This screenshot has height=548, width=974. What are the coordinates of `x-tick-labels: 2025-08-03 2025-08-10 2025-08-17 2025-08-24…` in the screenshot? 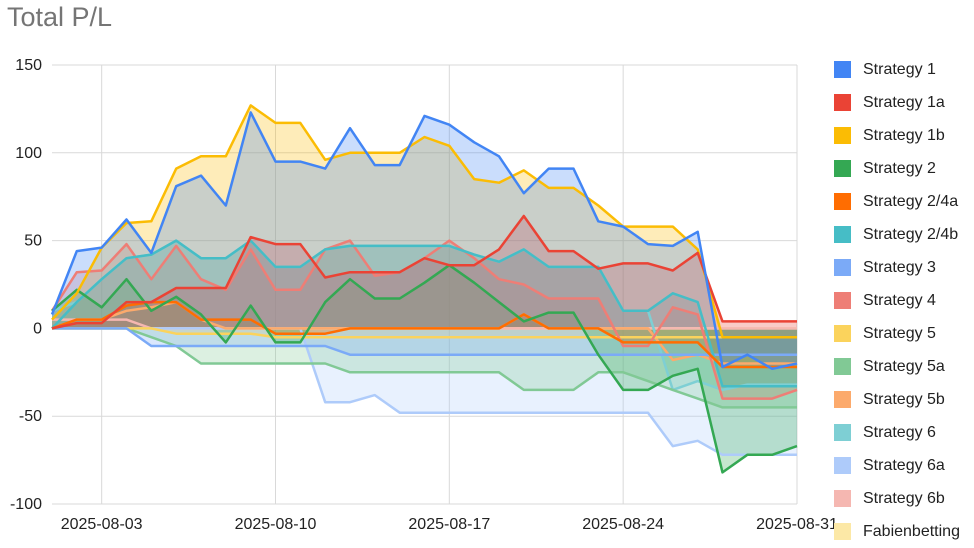 It's located at (449, 524).